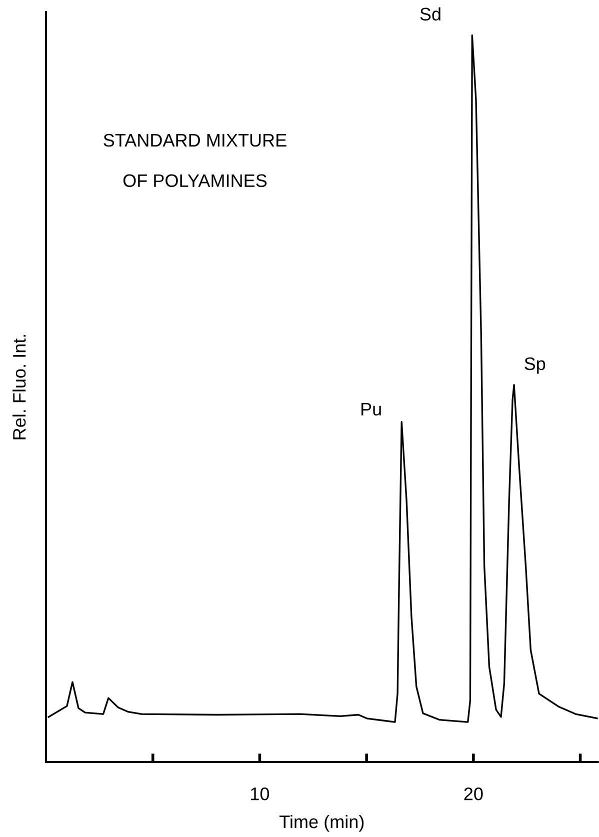  Describe the element at coordinates (19, 387) in the screenshot. I see `y-axis-title: Rel. Fluo. Int.` at that location.